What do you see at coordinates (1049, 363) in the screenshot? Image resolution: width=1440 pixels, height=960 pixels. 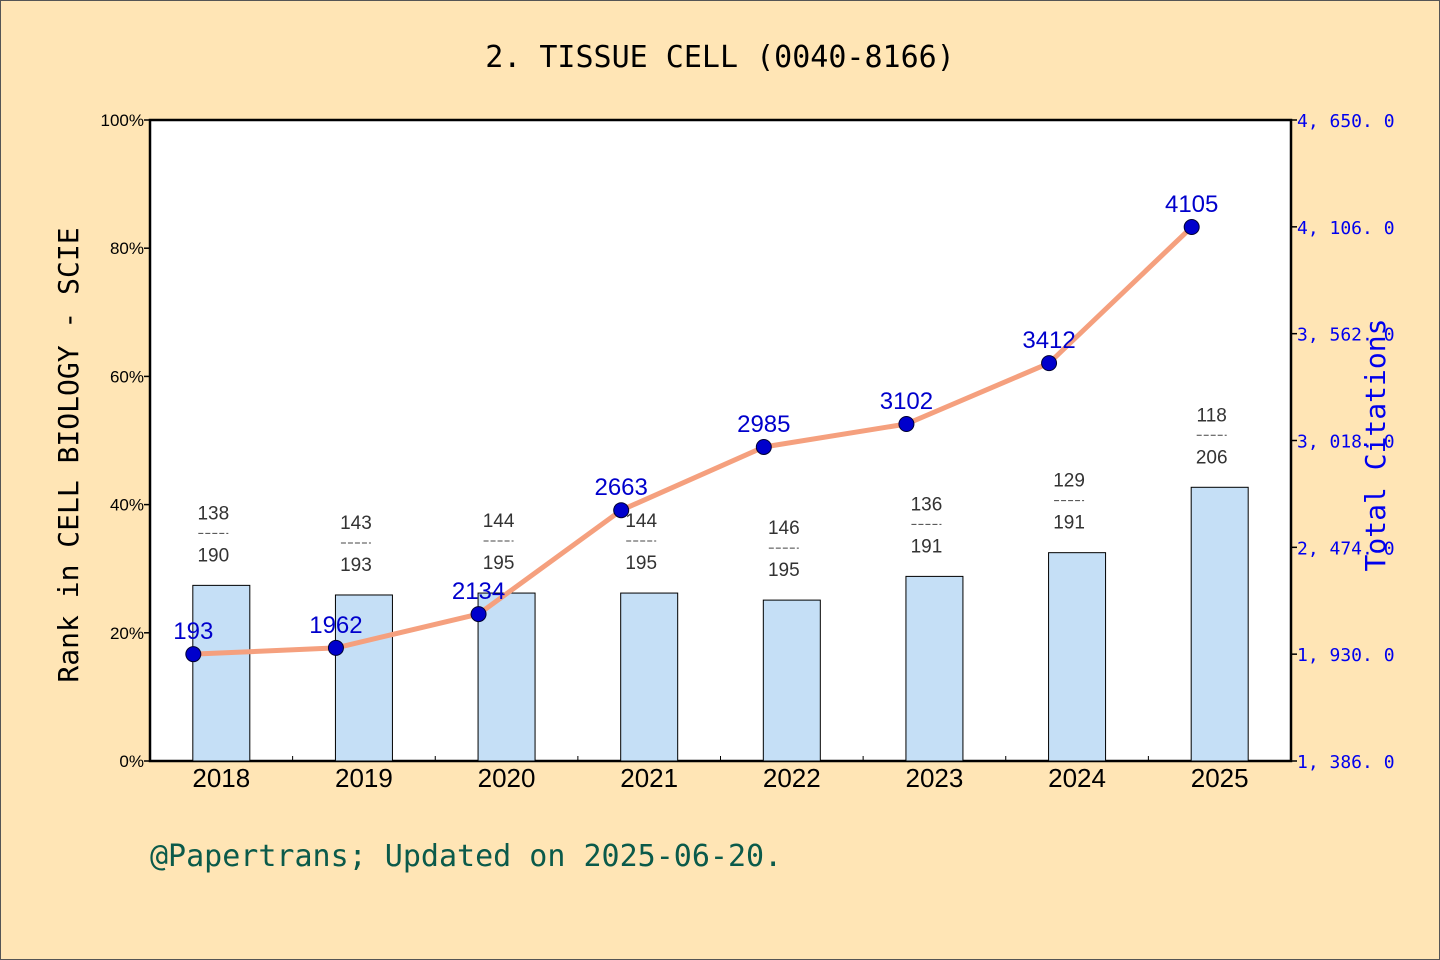 I see `citation-point-2024` at bounding box center [1049, 363].